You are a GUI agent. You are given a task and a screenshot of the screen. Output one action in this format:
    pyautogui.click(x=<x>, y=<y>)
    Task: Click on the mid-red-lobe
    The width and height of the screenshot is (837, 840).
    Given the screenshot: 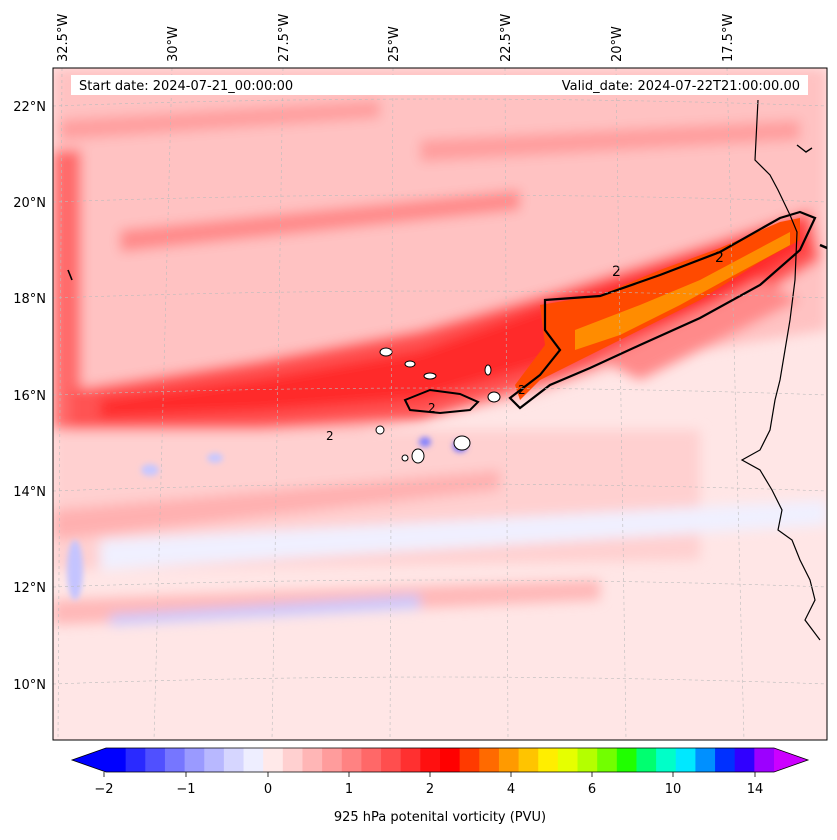 What is the action you would take?
    pyautogui.click(x=700, y=330)
    